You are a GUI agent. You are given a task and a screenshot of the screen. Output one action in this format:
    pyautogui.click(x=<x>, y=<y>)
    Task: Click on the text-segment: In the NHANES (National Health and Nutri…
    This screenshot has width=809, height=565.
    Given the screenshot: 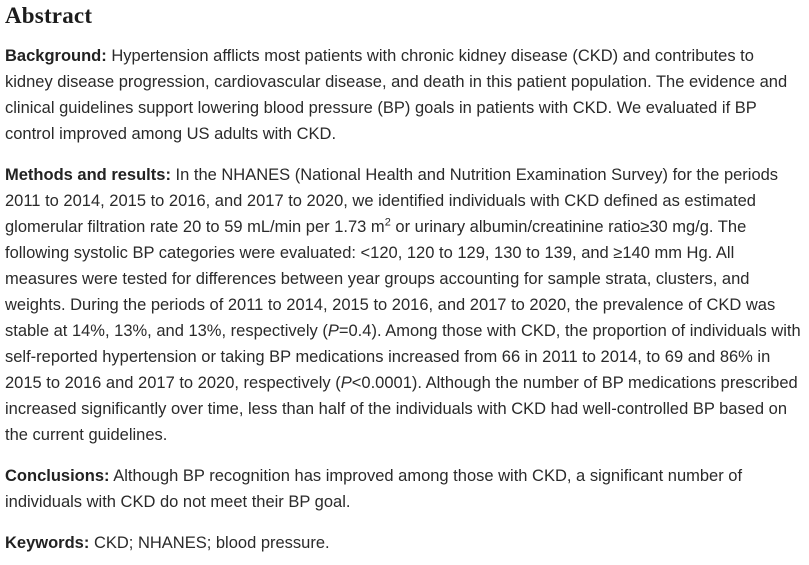 What is the action you would take?
    pyautogui.click(x=392, y=201)
    